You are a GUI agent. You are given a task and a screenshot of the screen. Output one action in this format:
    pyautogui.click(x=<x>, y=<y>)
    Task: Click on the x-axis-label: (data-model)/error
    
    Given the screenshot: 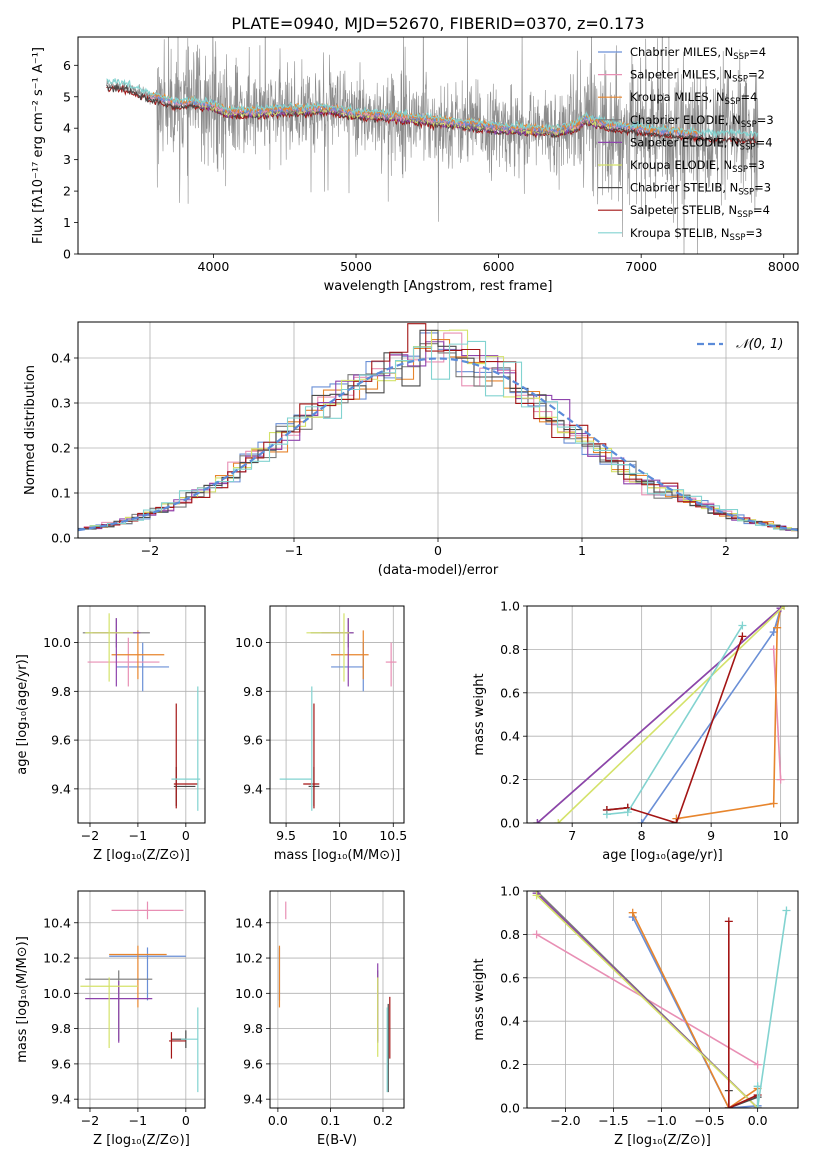 What is the action you would take?
    pyautogui.click(x=438, y=570)
    